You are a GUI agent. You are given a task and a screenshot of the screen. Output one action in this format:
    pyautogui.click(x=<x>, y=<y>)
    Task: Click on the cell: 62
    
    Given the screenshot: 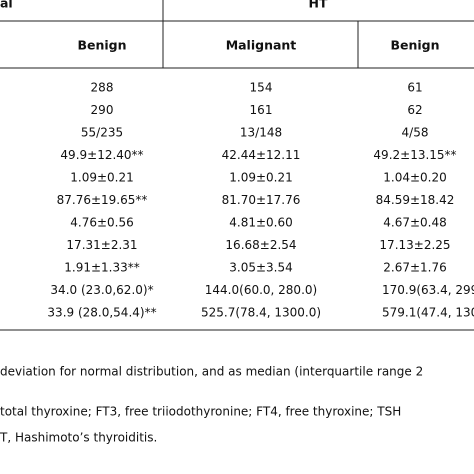 What is the action you would take?
    pyautogui.click(x=414, y=110)
    